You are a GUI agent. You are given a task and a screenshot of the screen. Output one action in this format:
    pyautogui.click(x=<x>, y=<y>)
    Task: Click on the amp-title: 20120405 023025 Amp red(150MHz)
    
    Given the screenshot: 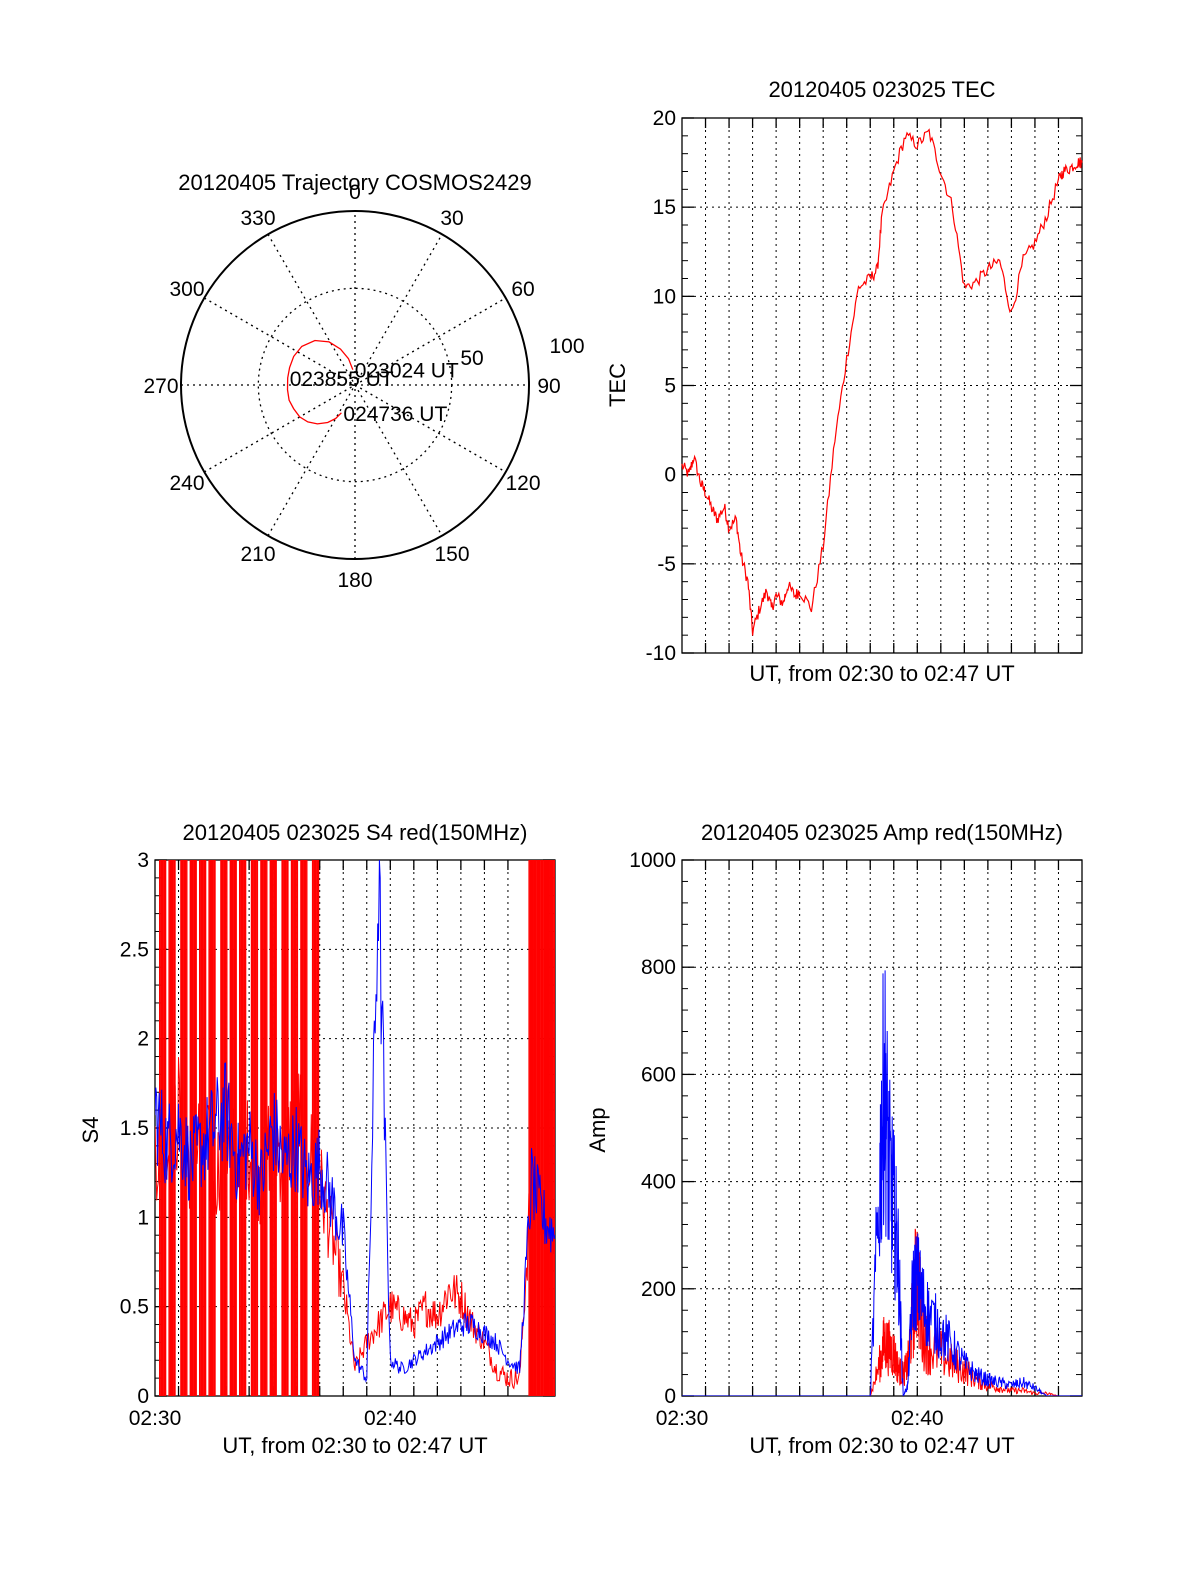 What is the action you would take?
    pyautogui.click(x=882, y=832)
    